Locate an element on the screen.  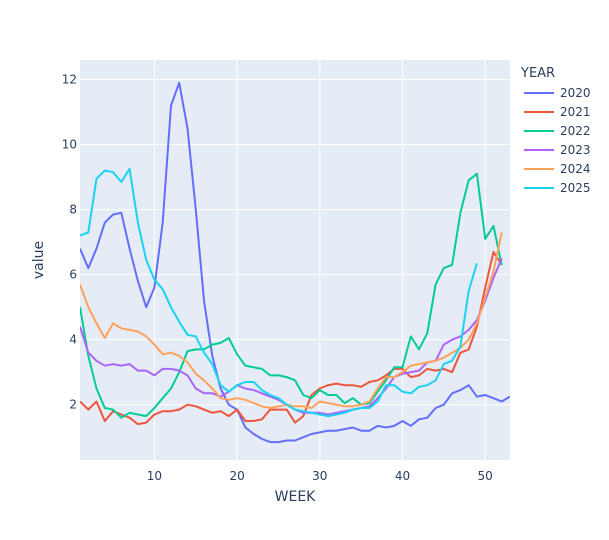
legend-label: 2024 is located at coordinates (575, 169).